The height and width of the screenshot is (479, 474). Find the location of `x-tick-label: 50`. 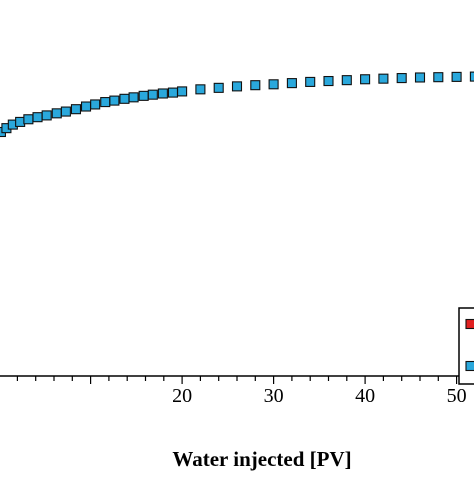

x-tick-label: 50 is located at coordinates (457, 396).